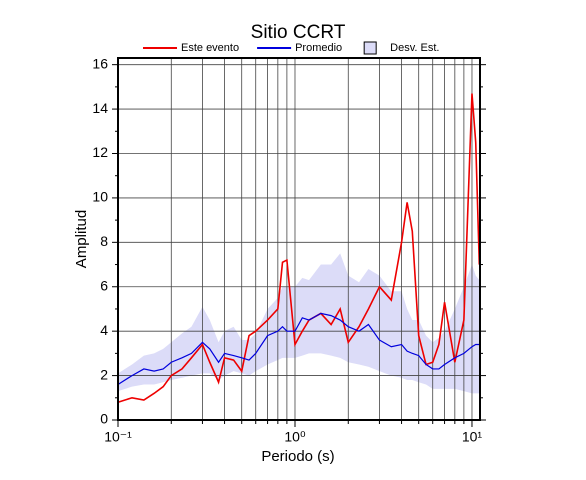 The height and width of the screenshot is (480, 586). Describe the element at coordinates (118, 437) in the screenshot. I see `x-tick-label: 10⁻¹` at that location.